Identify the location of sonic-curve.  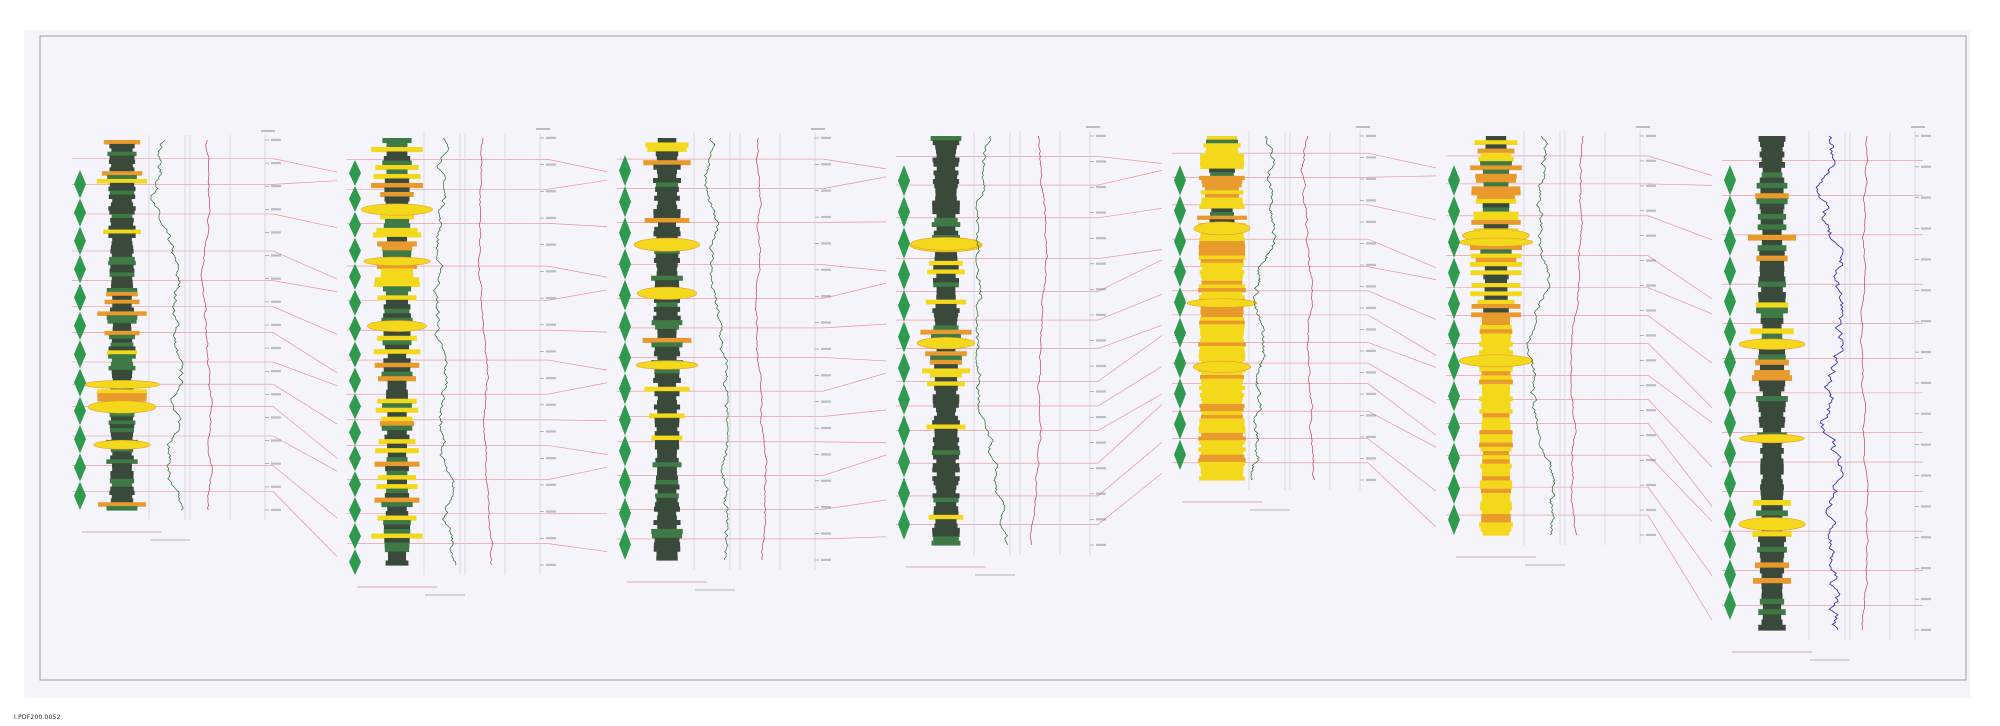
(1829, 383).